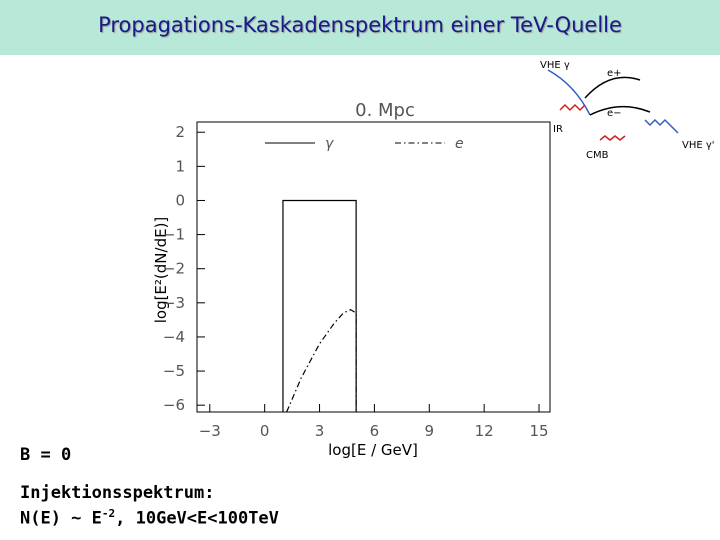 This screenshot has width=720, height=540. Describe the element at coordinates (375, 431) in the screenshot. I see `x-tick-label: 6` at that location.